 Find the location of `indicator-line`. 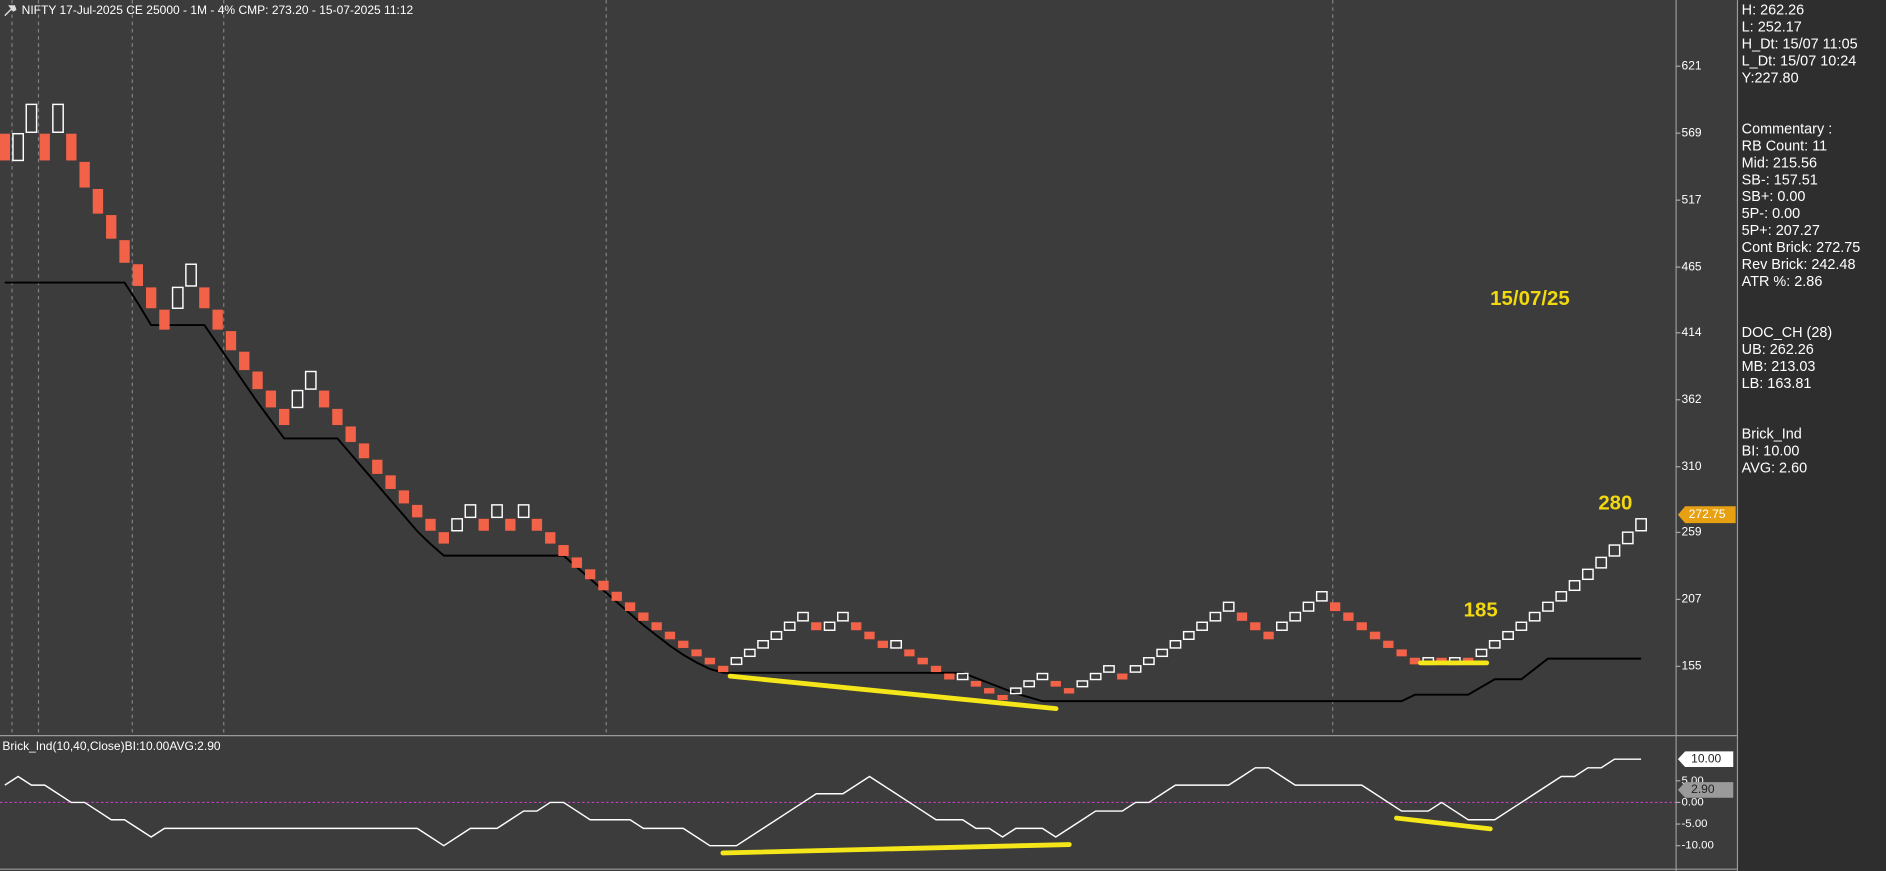

indicator-line is located at coordinates (823, 802).